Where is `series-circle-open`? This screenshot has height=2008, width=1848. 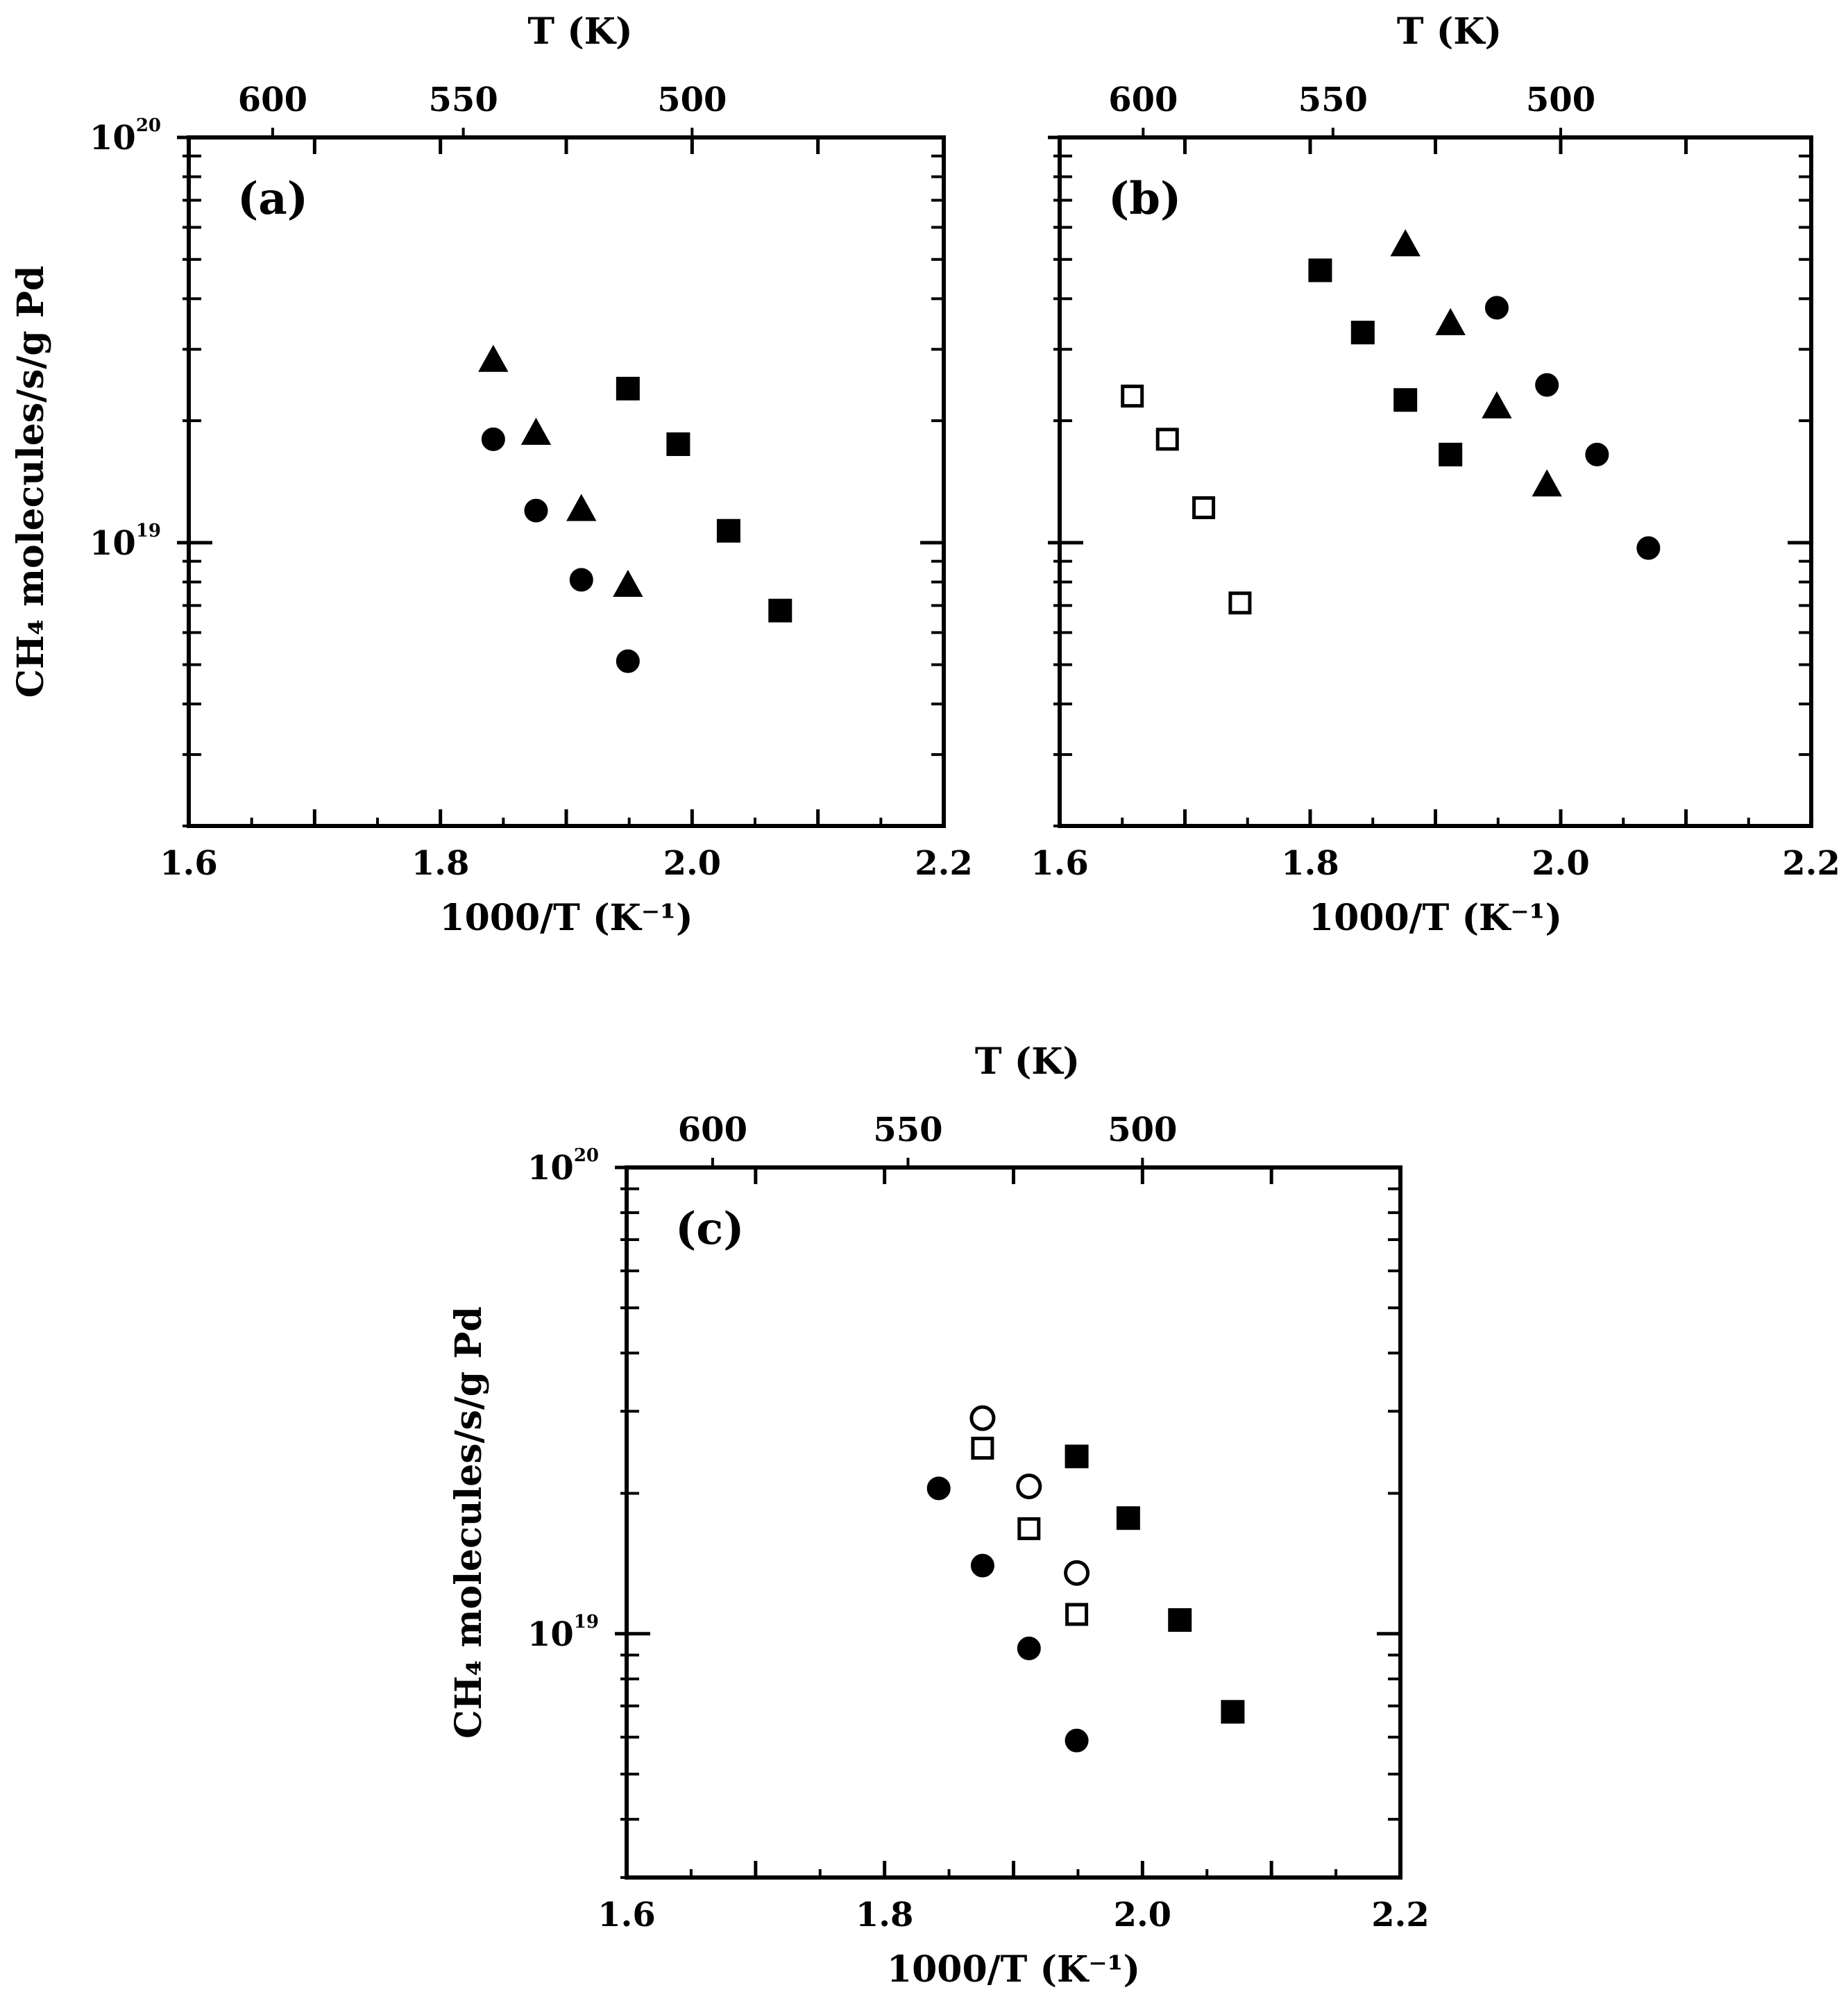
series-circle-open is located at coordinates (1029, 1495).